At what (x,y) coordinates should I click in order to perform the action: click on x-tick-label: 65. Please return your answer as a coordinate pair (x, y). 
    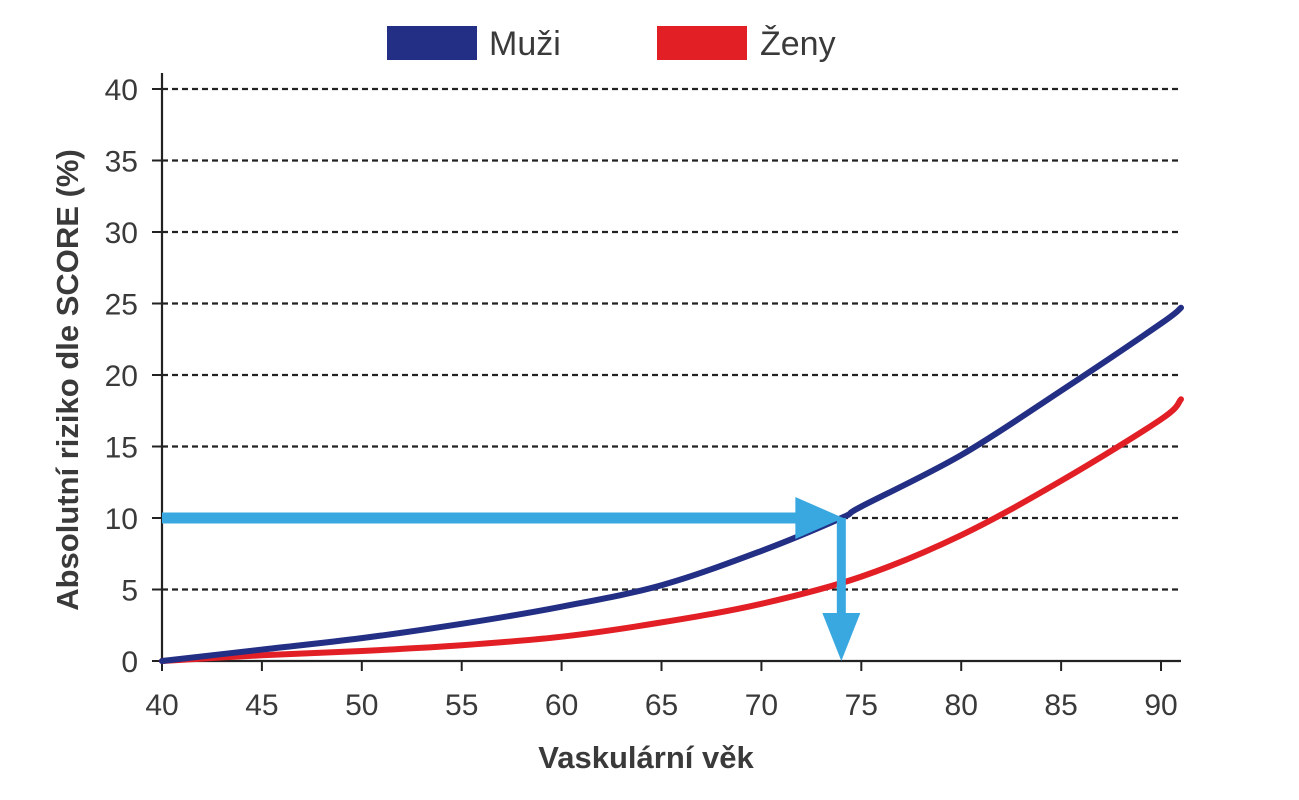
    Looking at the image, I should click on (661, 705).